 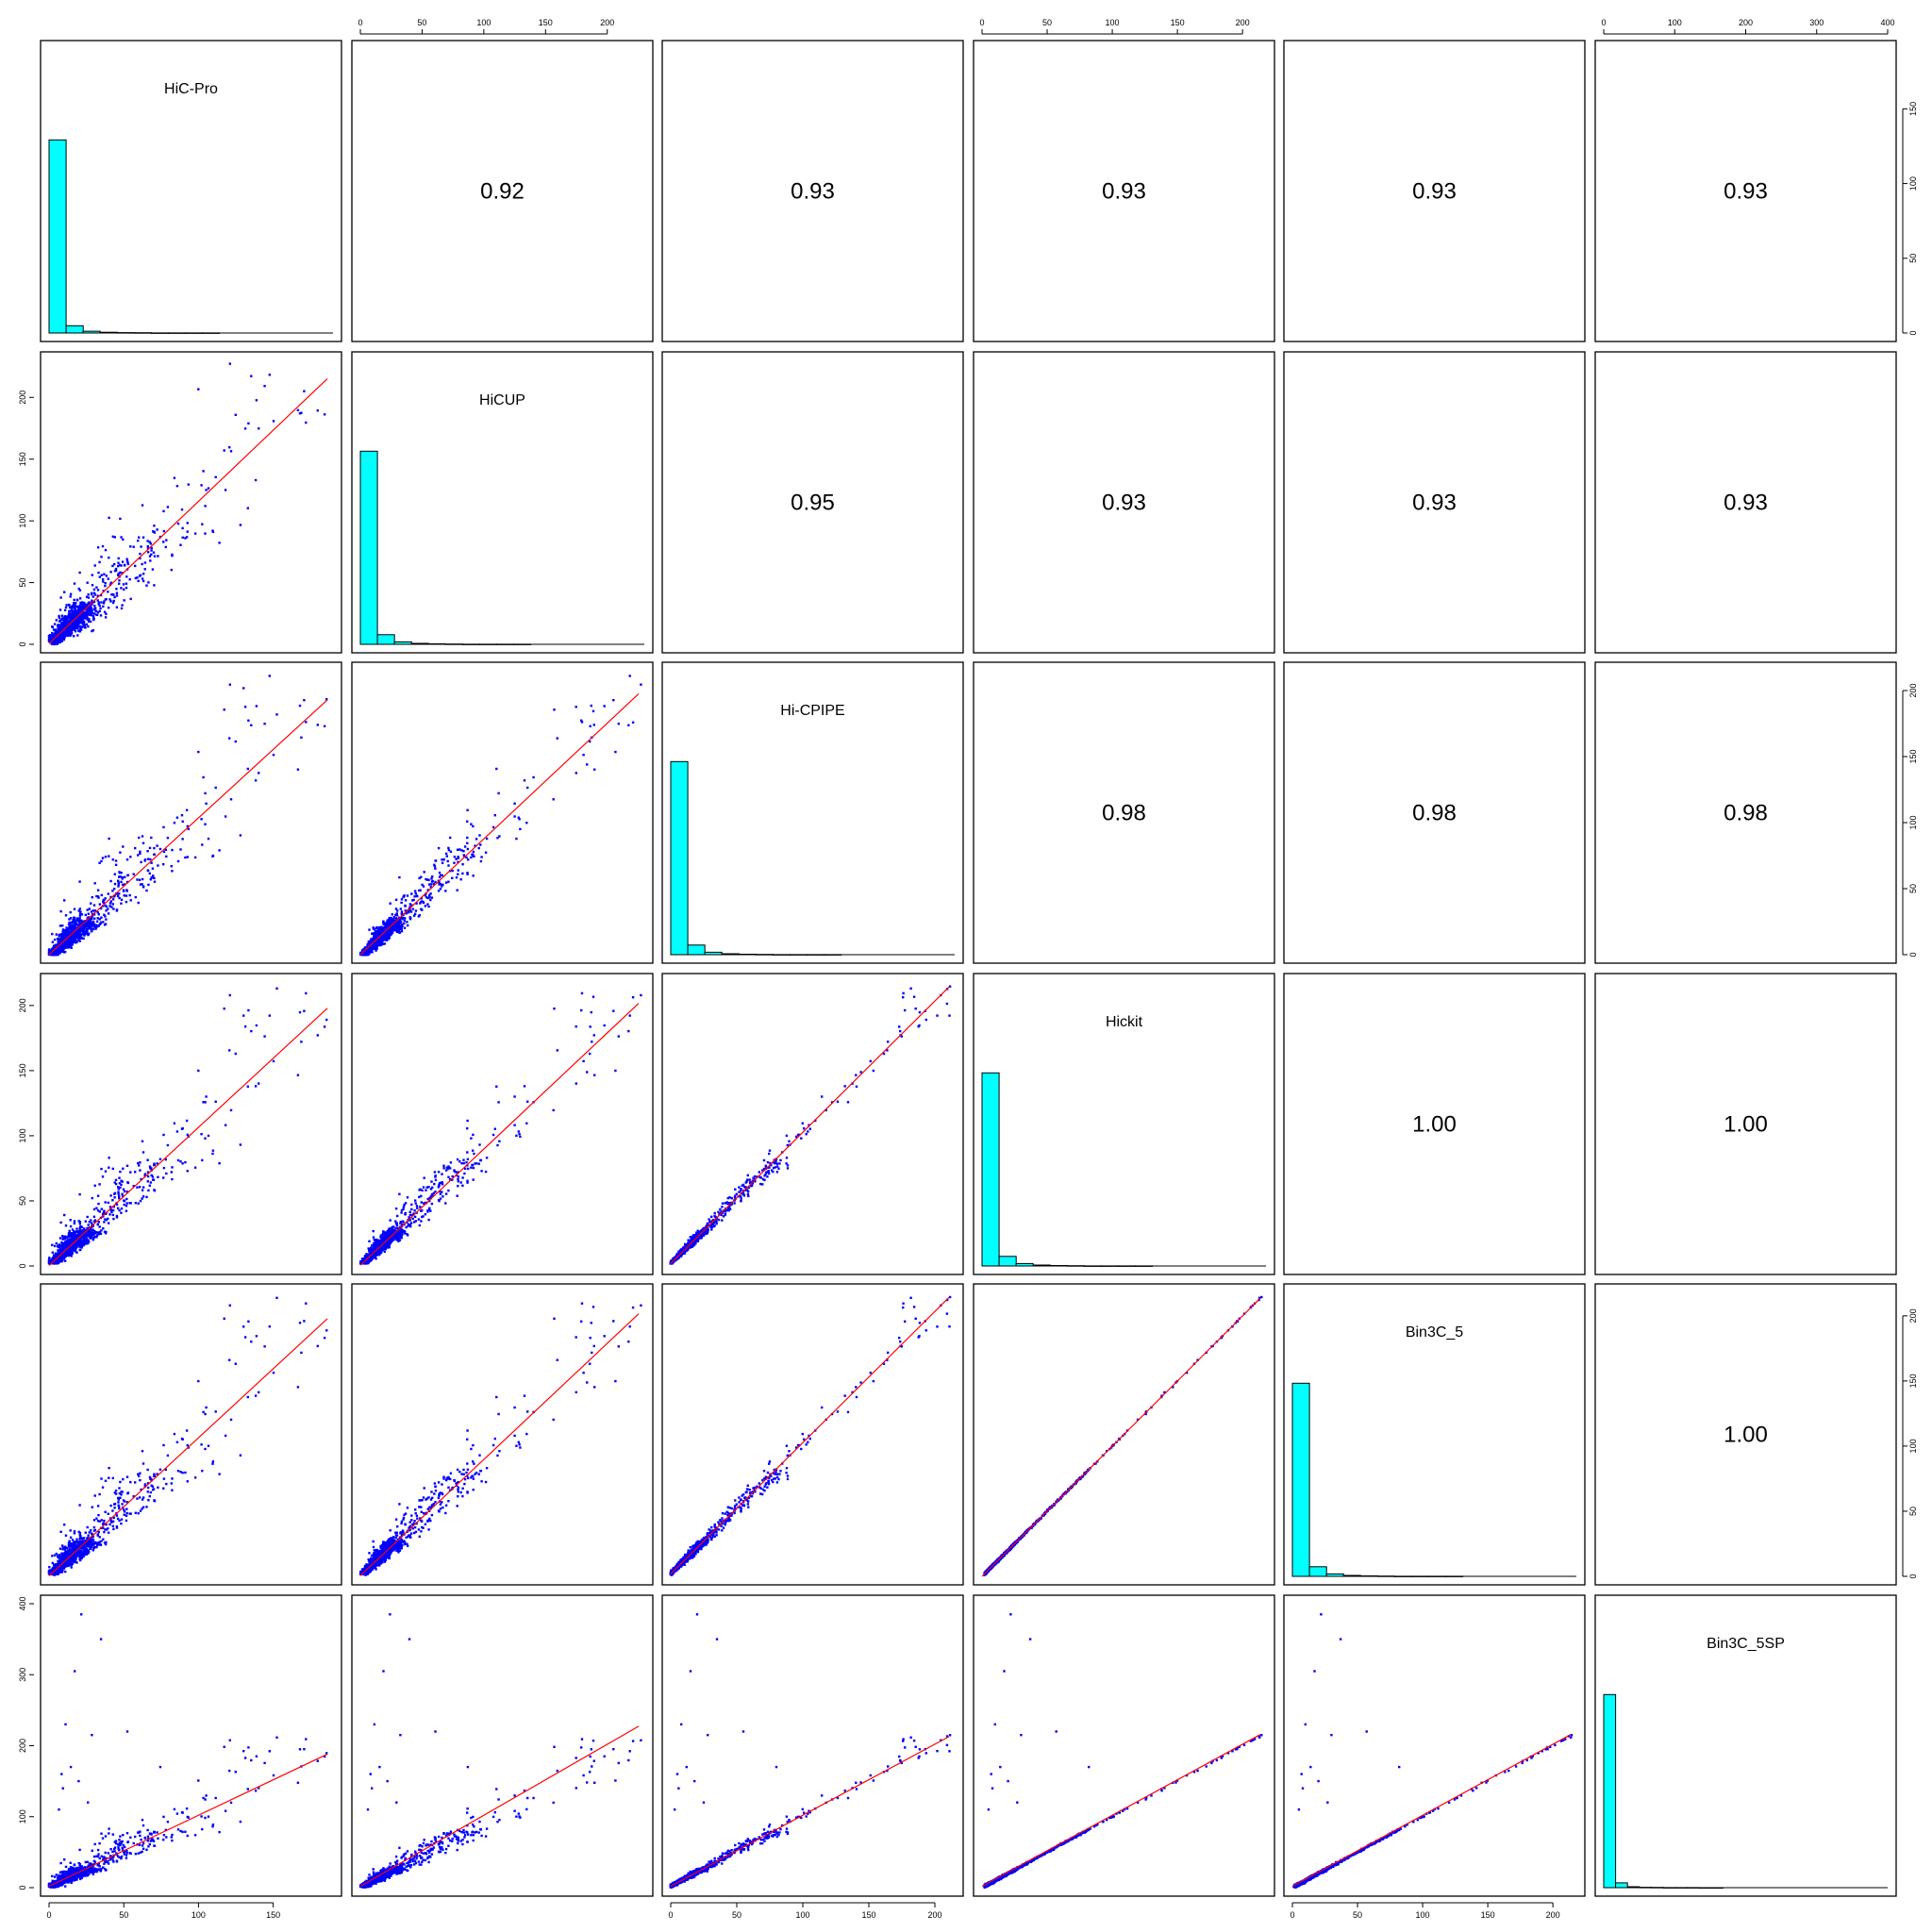 I want to click on histogram-bar, so click(x=680, y=858).